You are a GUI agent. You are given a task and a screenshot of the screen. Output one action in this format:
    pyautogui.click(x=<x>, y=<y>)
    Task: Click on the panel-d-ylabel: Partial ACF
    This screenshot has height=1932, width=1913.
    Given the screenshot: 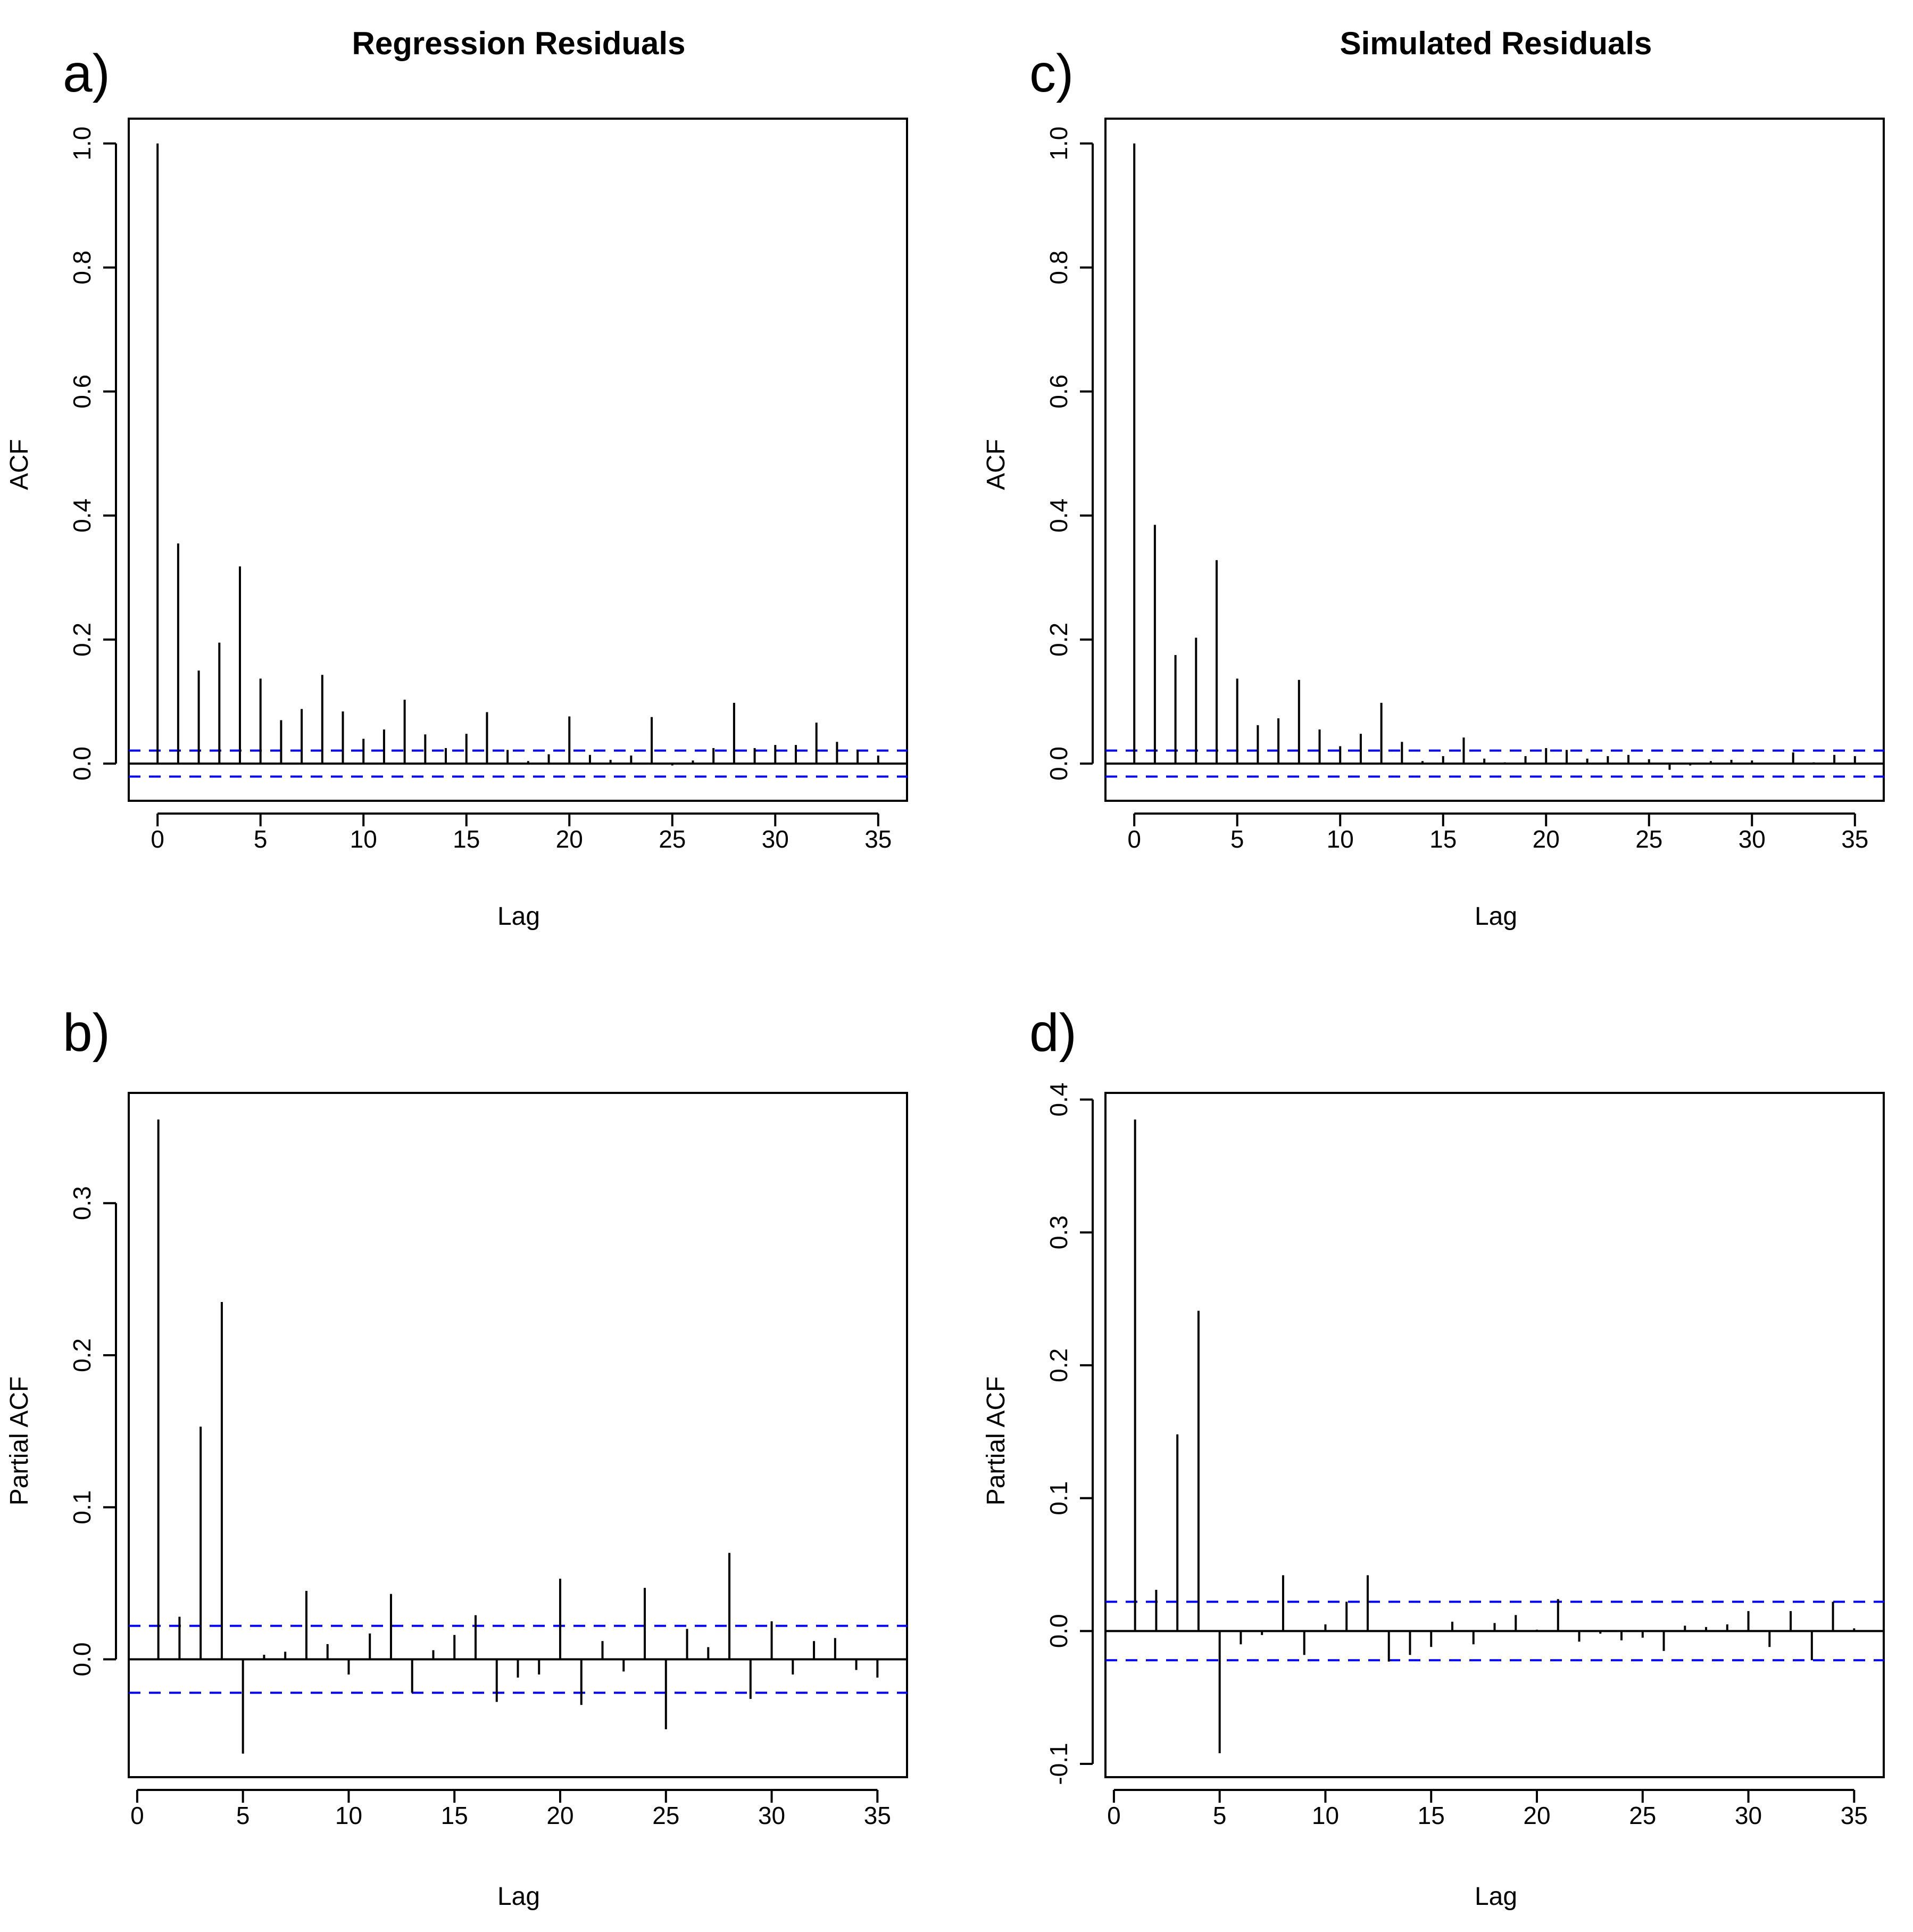 What is the action you would take?
    pyautogui.click(x=996, y=1442)
    